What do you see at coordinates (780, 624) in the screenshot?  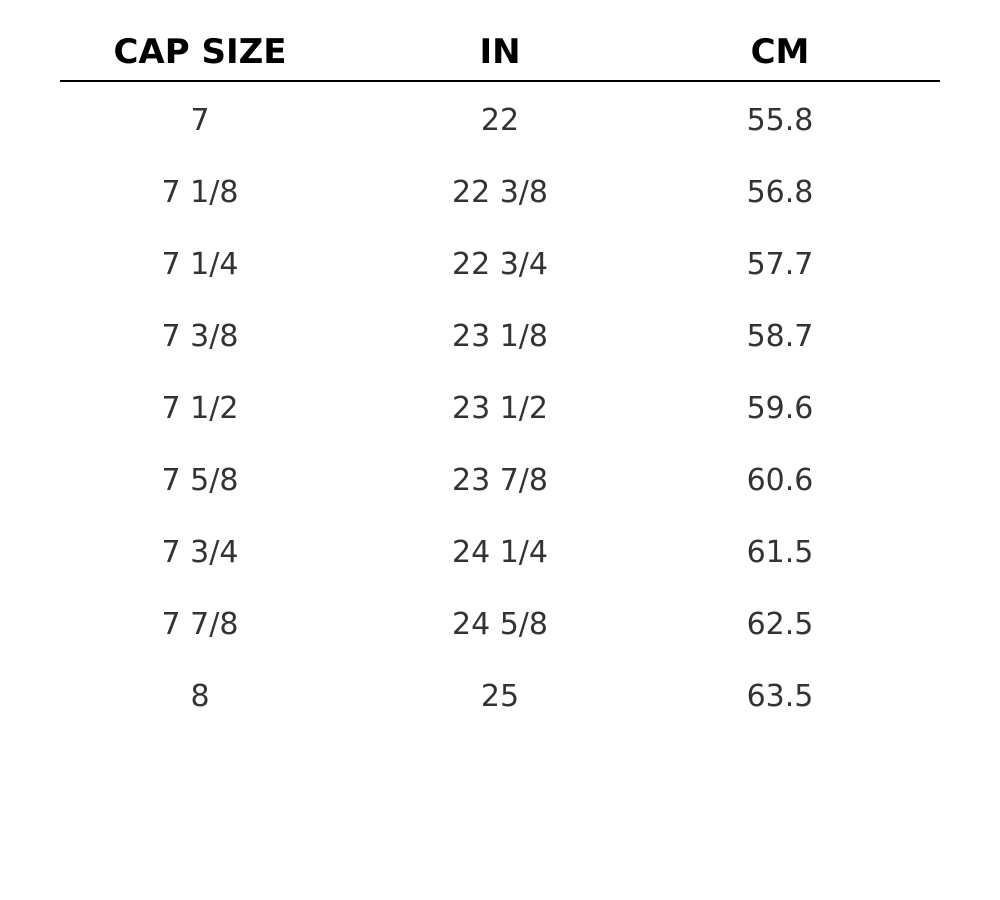 I see `table-cell: 62.5` at bounding box center [780, 624].